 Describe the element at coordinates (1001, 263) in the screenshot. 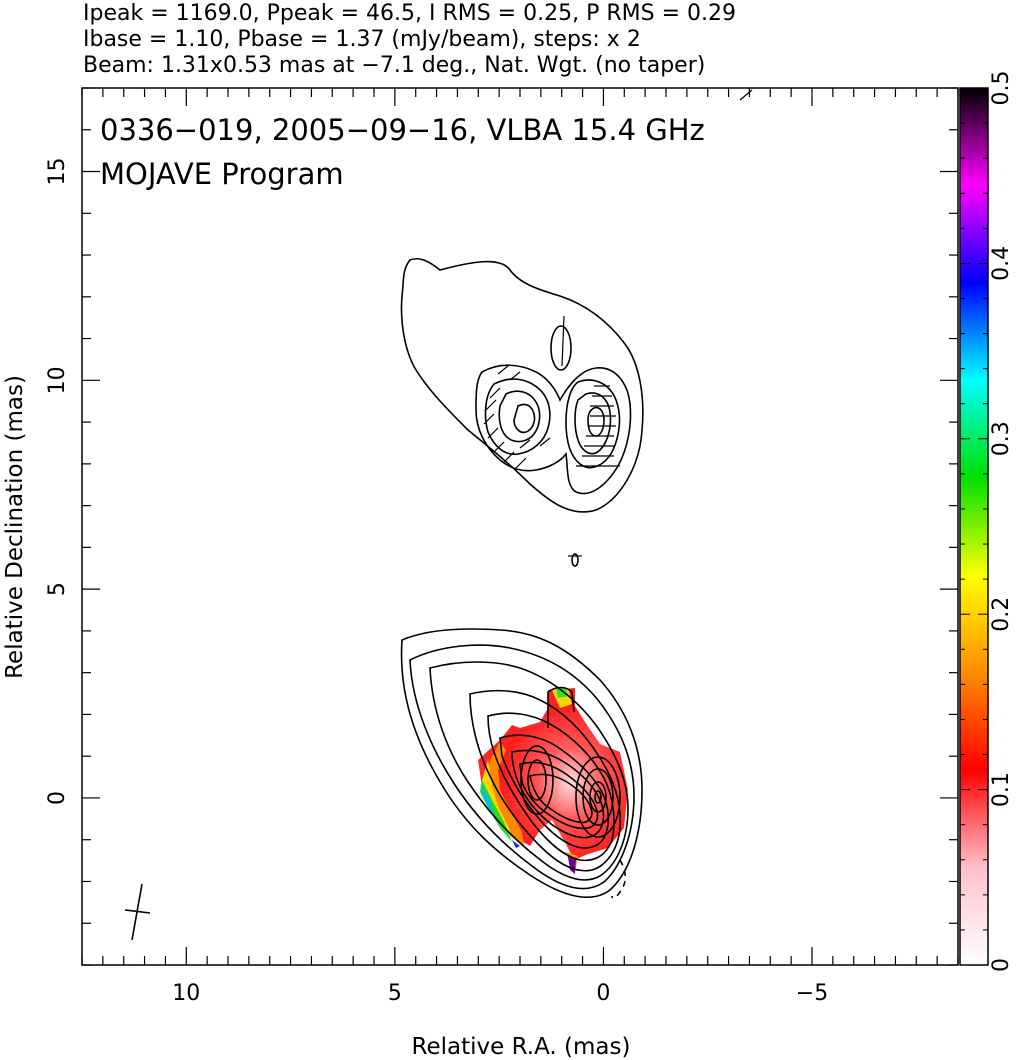

I see `colorbar-tick-label: 0.4` at that location.